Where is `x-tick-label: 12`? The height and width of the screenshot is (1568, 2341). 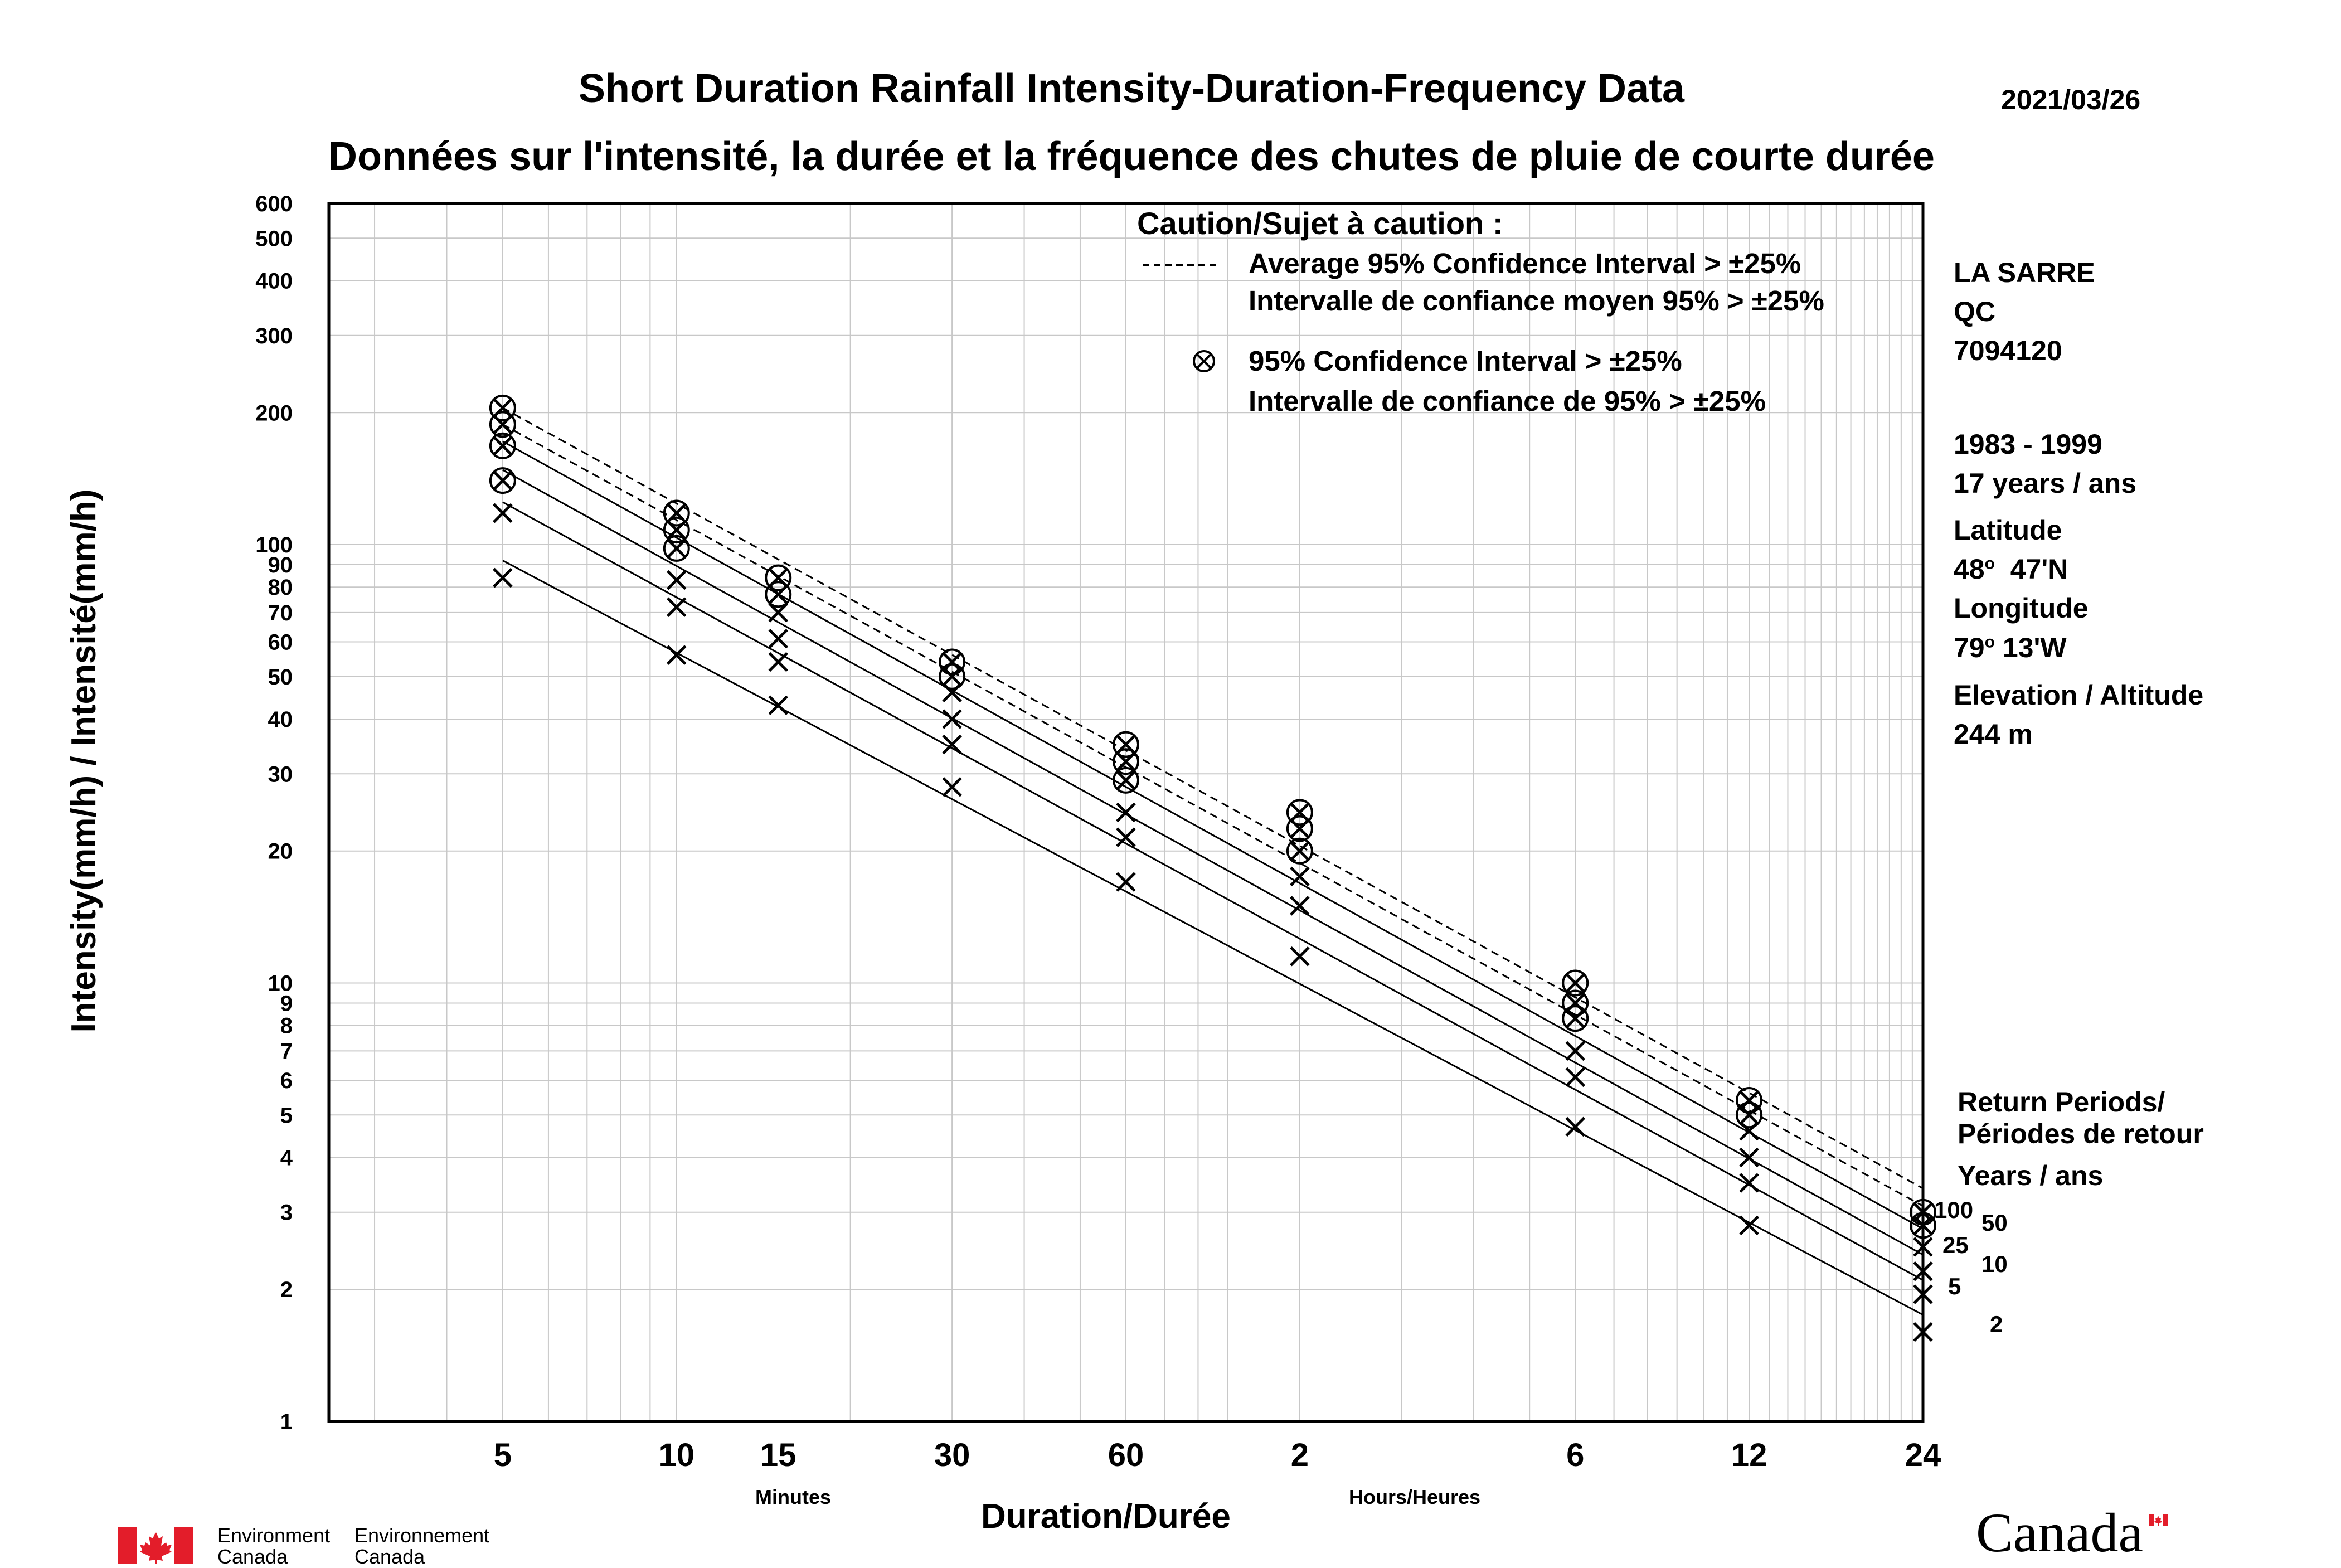 x-tick-label: 12 is located at coordinates (1749, 1455).